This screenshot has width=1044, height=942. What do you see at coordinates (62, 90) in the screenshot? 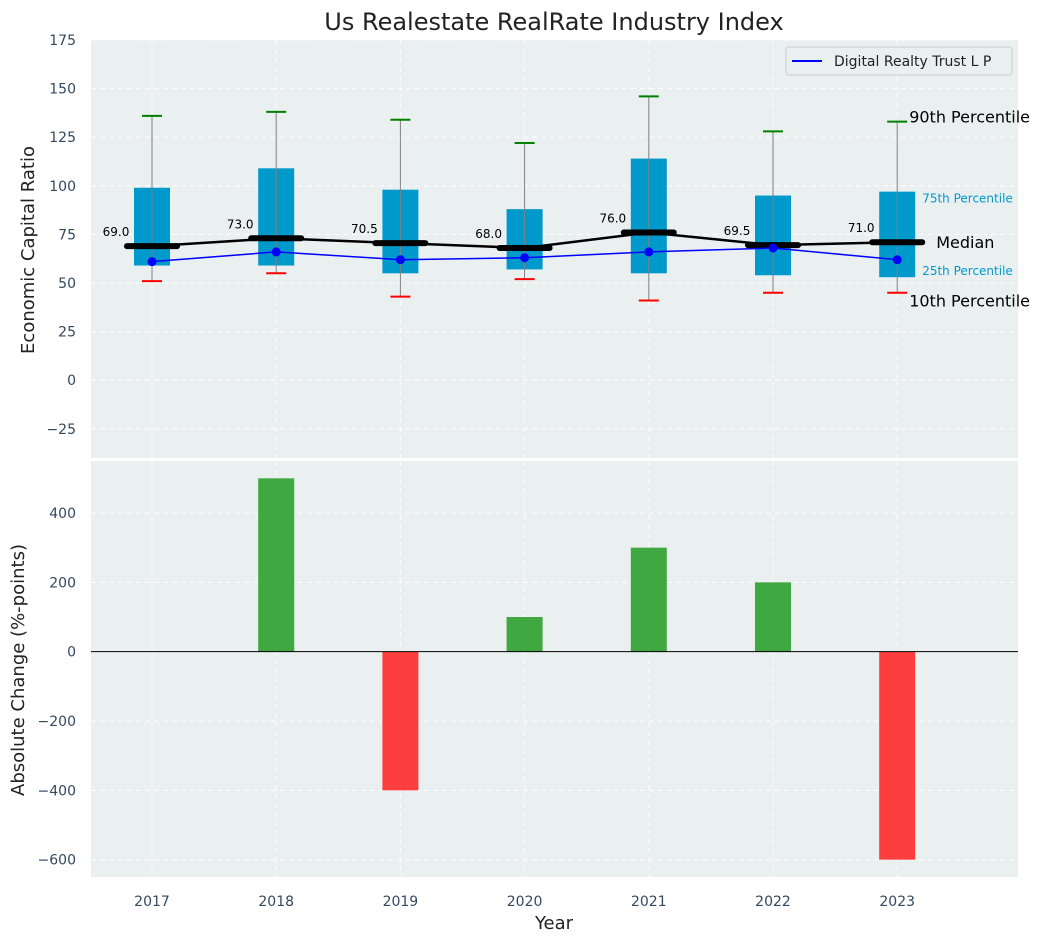
I see `top-y-tick-label: 150` at bounding box center [62, 90].